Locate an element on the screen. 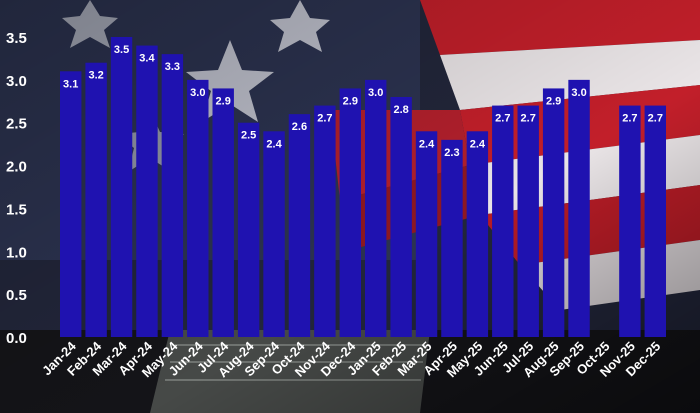  y-tick-label: 2.0 is located at coordinates (16, 167).